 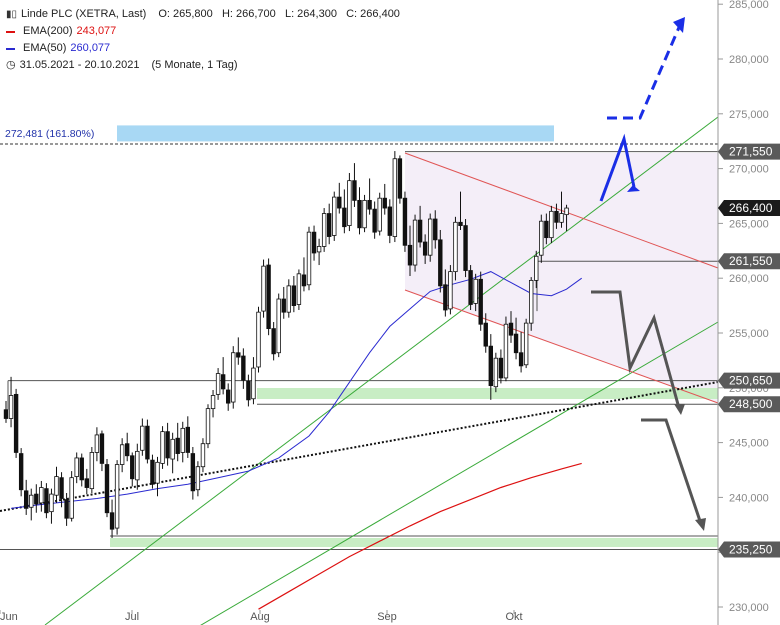 I want to click on forecast-arrowhead-target, so click(x=679, y=25).